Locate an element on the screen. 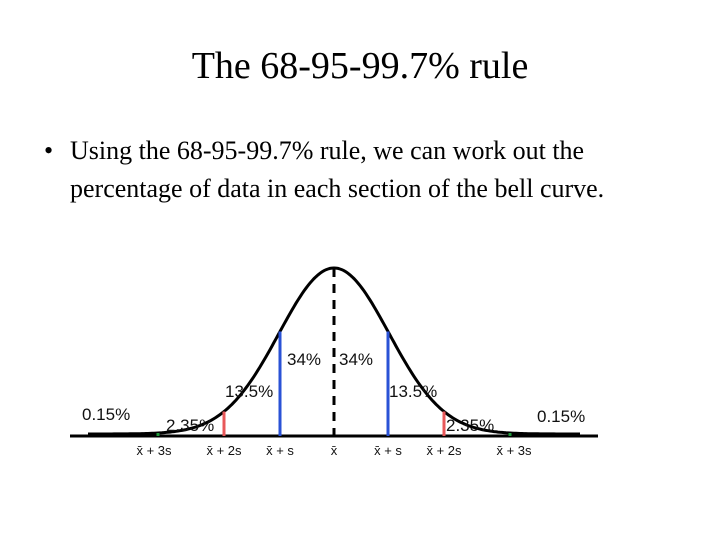 This screenshot has width=720, height=540. pct-mid-left: 13.5% is located at coordinates (249, 391).